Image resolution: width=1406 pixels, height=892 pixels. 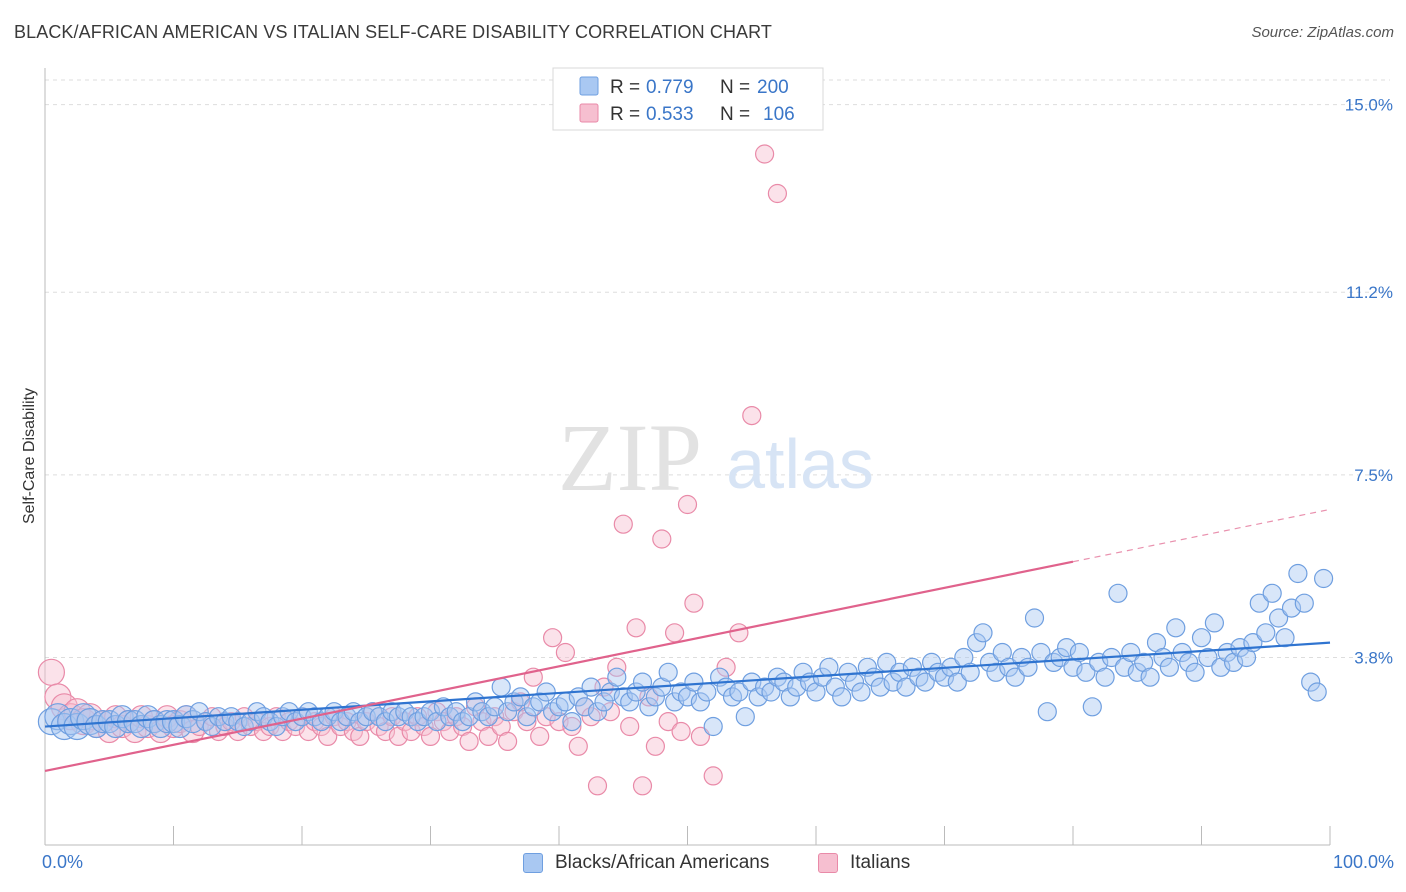 What do you see at coordinates (662, 862) in the screenshot?
I see `legend-label-blacks: Blacks/African Americans` at bounding box center [662, 862].